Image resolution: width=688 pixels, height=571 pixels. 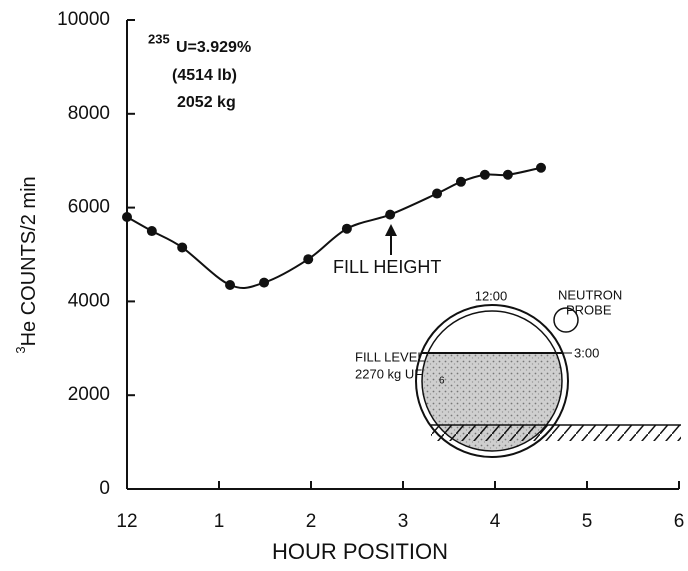 What do you see at coordinates (495, 521) in the screenshot?
I see `x-tick-label: 4` at bounding box center [495, 521].